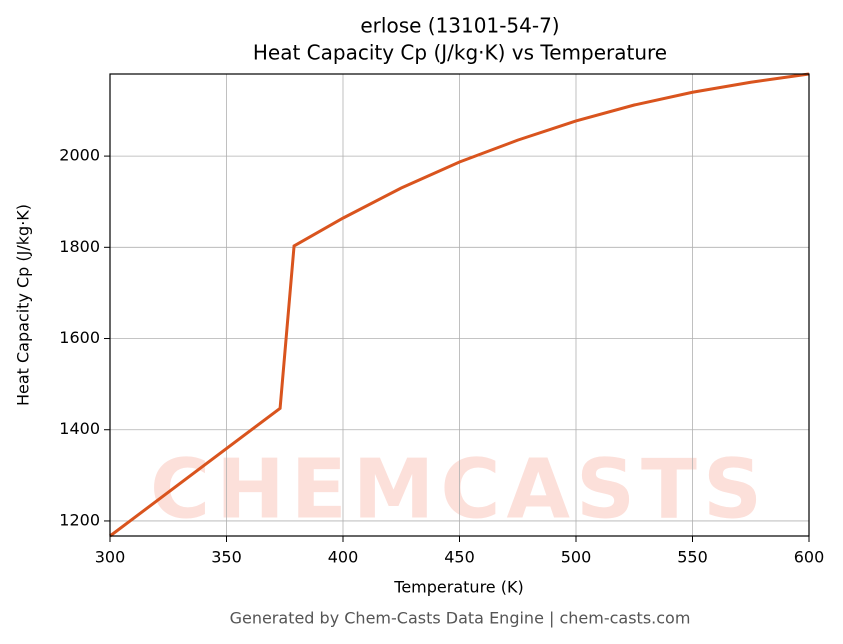 This screenshot has height=644, width=843. What do you see at coordinates (459, 489) in the screenshot?
I see `watermark: CHEMCASTS` at bounding box center [459, 489].